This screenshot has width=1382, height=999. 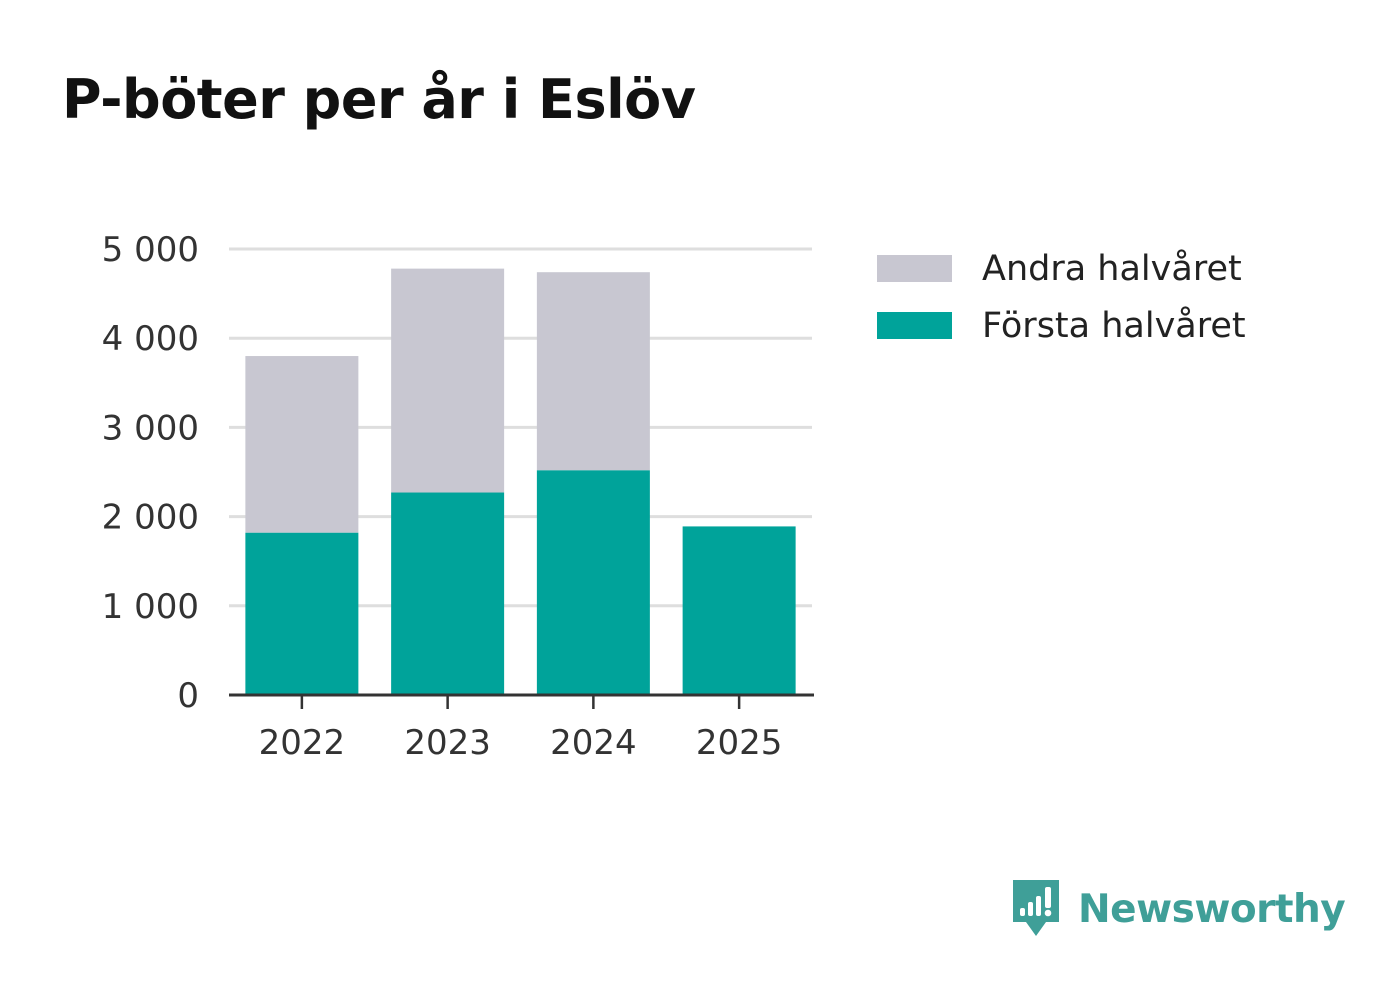 What do you see at coordinates (593, 371) in the screenshot?
I see `bar-2024-andra` at bounding box center [593, 371].